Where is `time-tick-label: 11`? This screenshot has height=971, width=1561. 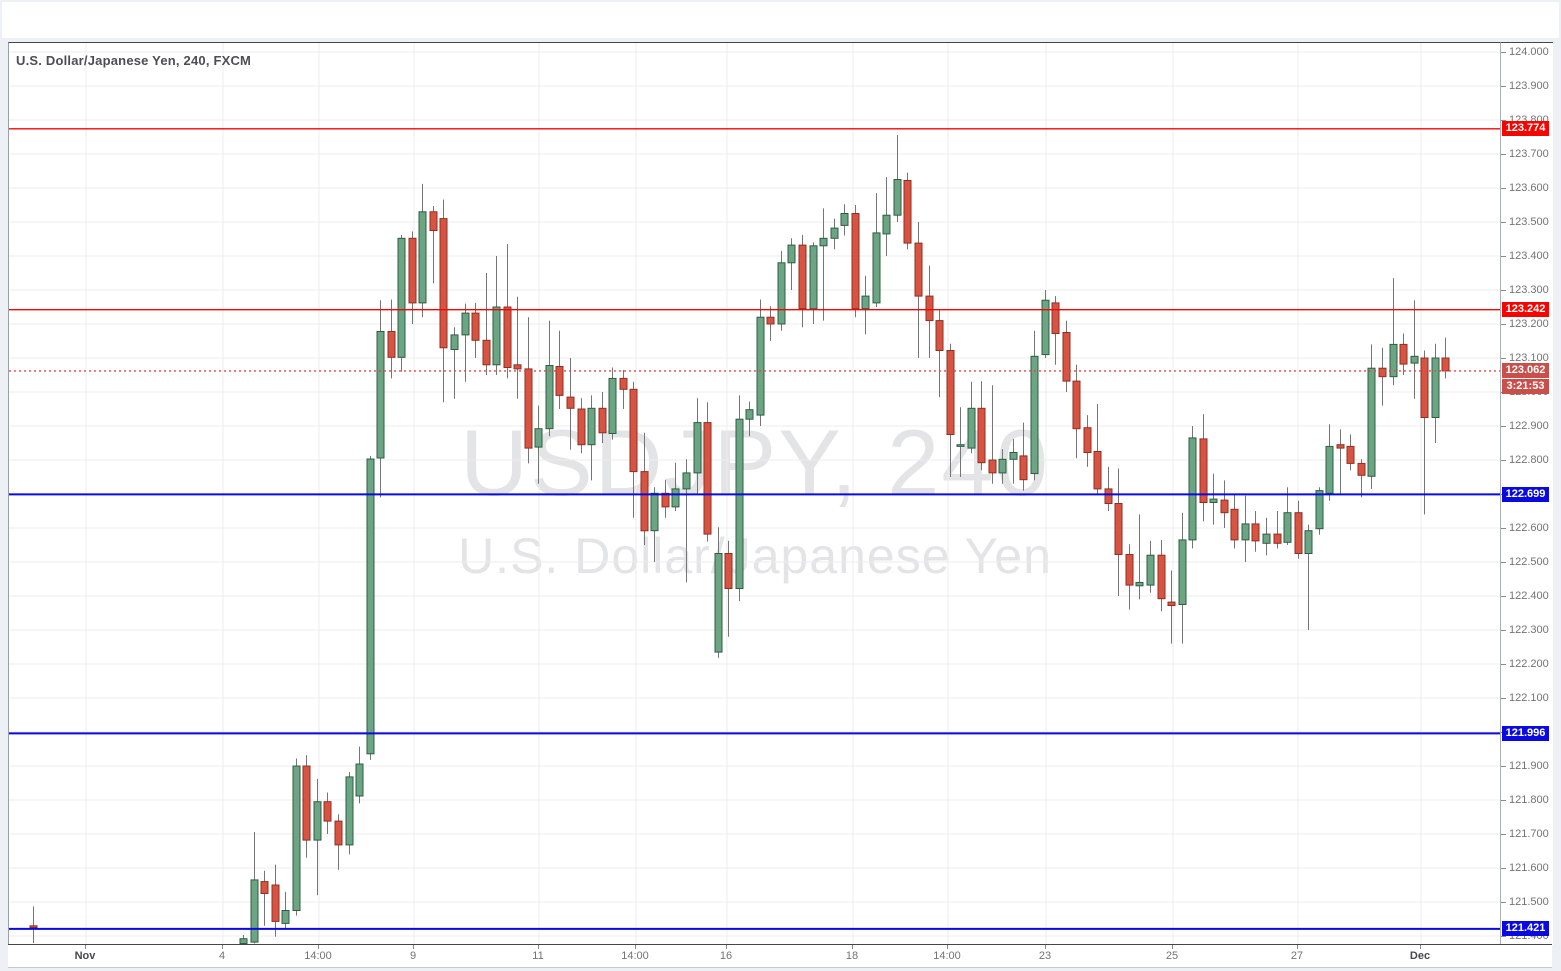 time-tick-label: 11 is located at coordinates (538, 956).